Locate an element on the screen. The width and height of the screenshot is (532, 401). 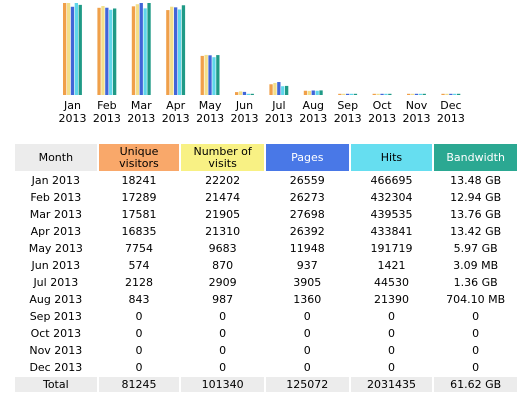
bar-unique-visitors-jul is located at coordinates (271, 89).